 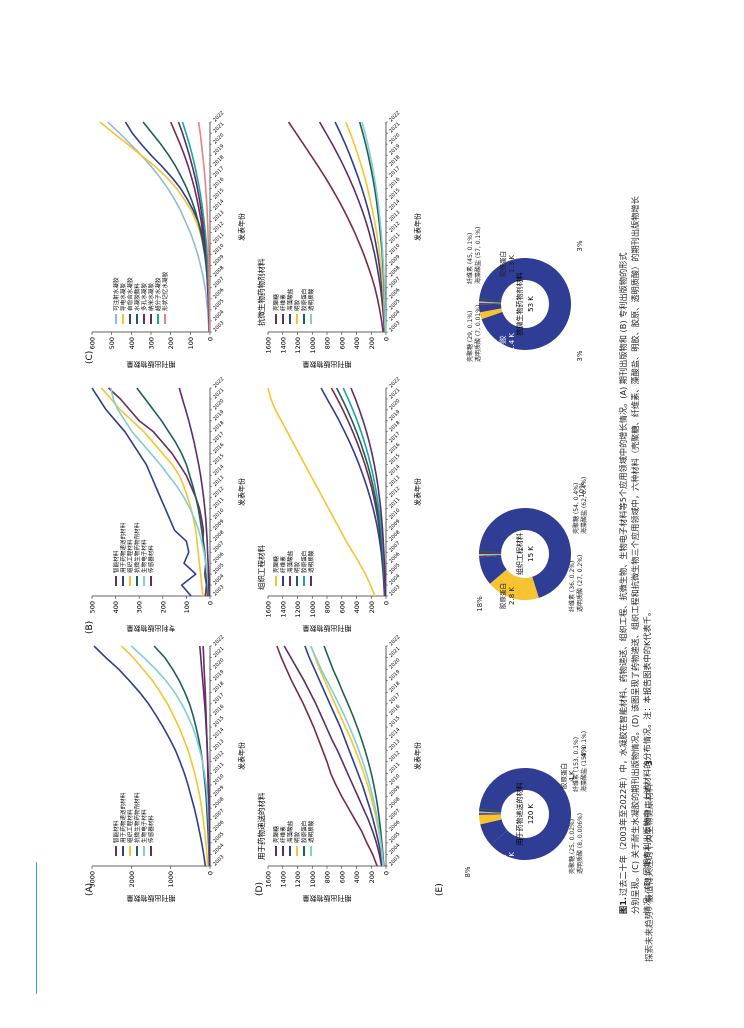 I want to click on legend-label: 智能材料, so click(x=116, y=831).